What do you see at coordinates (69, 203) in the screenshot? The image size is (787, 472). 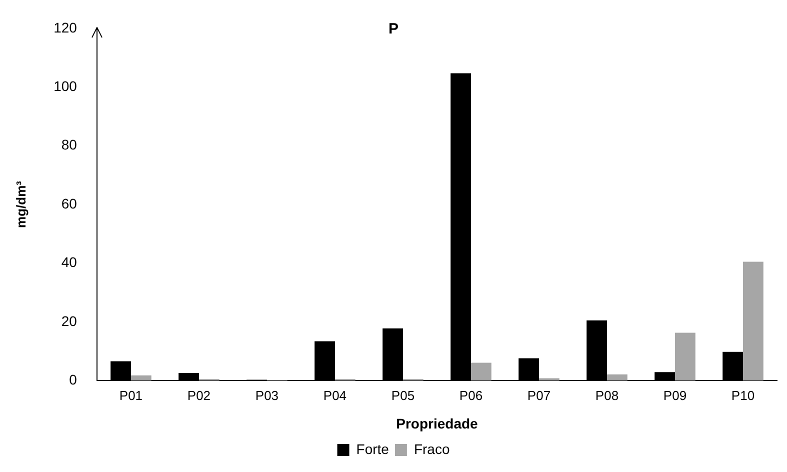 I see `y-tick-label: 60` at bounding box center [69, 203].